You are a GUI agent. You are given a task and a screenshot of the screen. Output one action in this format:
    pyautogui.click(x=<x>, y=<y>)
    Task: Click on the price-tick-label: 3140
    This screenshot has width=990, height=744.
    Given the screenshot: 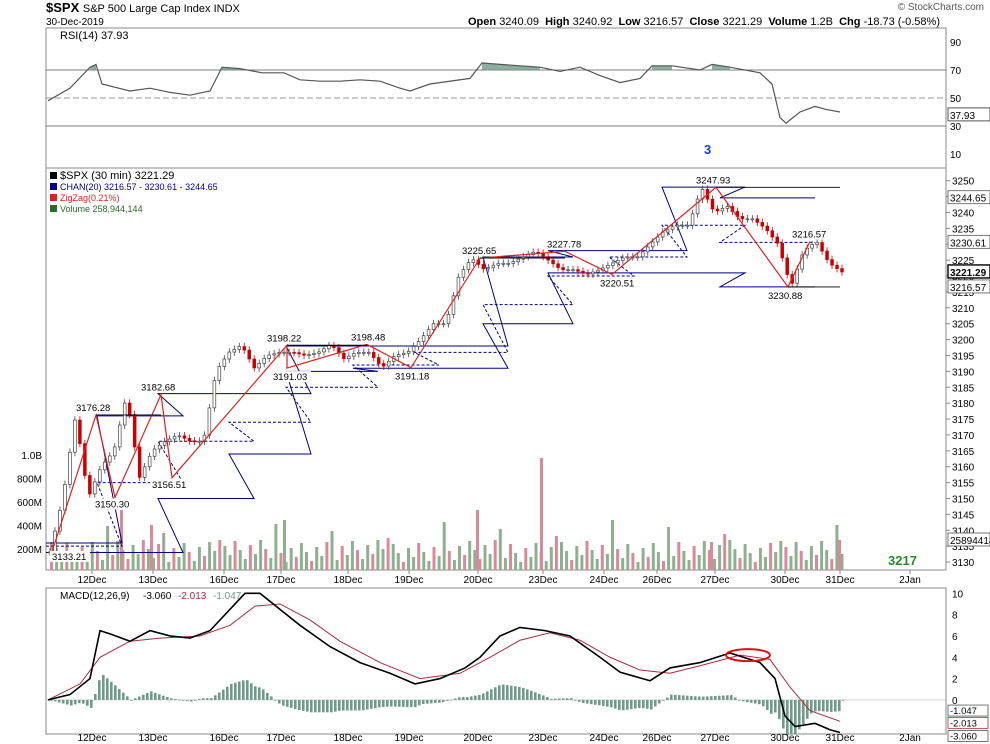 What is the action you would take?
    pyautogui.click(x=963, y=531)
    